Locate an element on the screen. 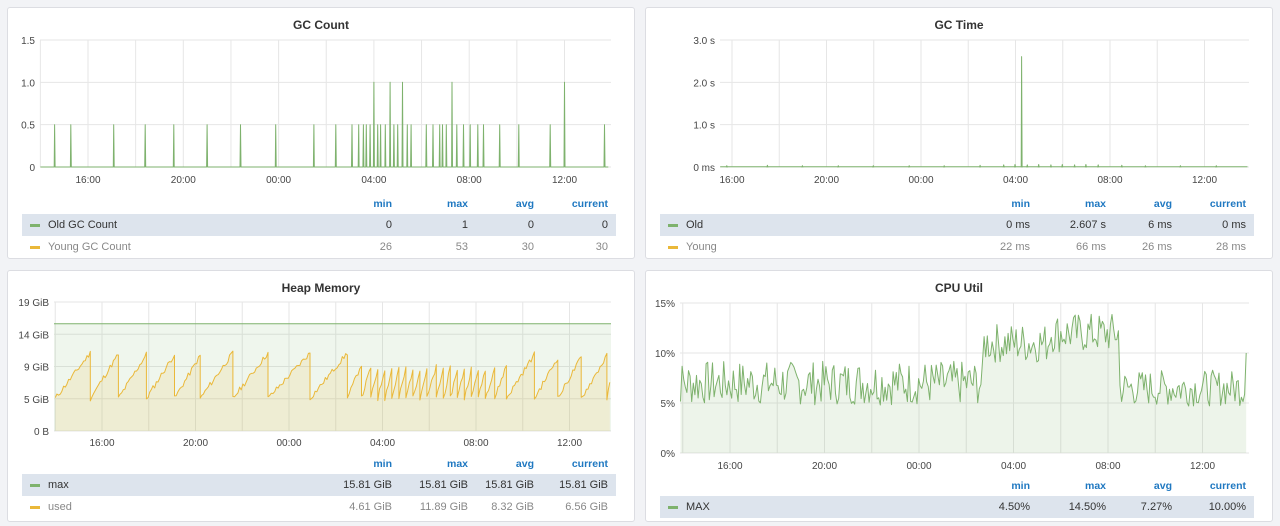  legend-series: MAX is located at coordinates (815, 507).